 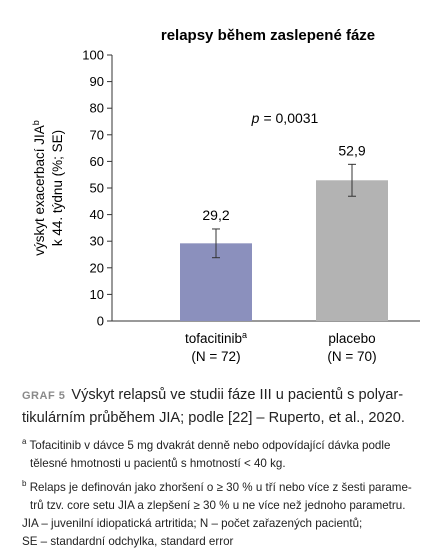 I want to click on category-name: placebo, so click(x=351, y=338).